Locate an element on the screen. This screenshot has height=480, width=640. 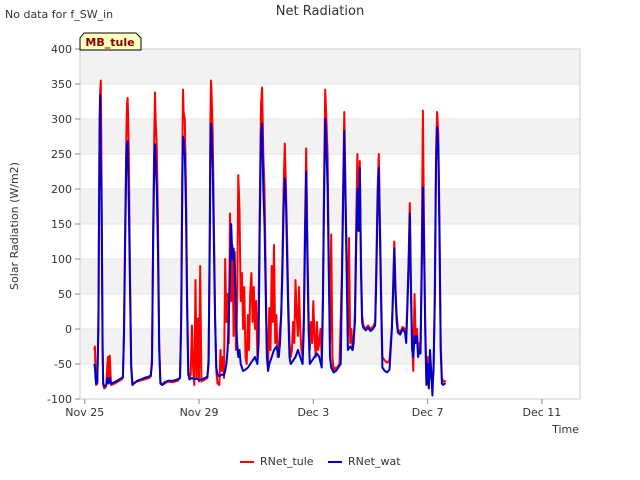
x-axis-label: Time is located at coordinates (565, 429).